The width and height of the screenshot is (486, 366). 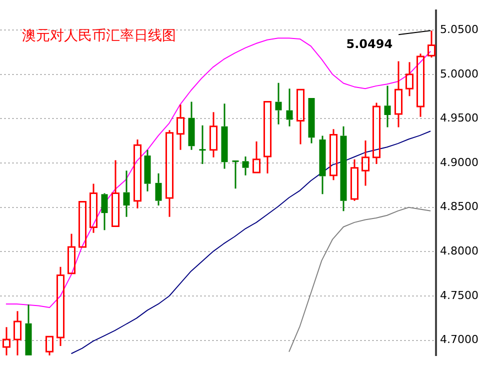 What do you see at coordinates (459, 339) in the screenshot?
I see `y-tick-label: 4.7000` at bounding box center [459, 339].